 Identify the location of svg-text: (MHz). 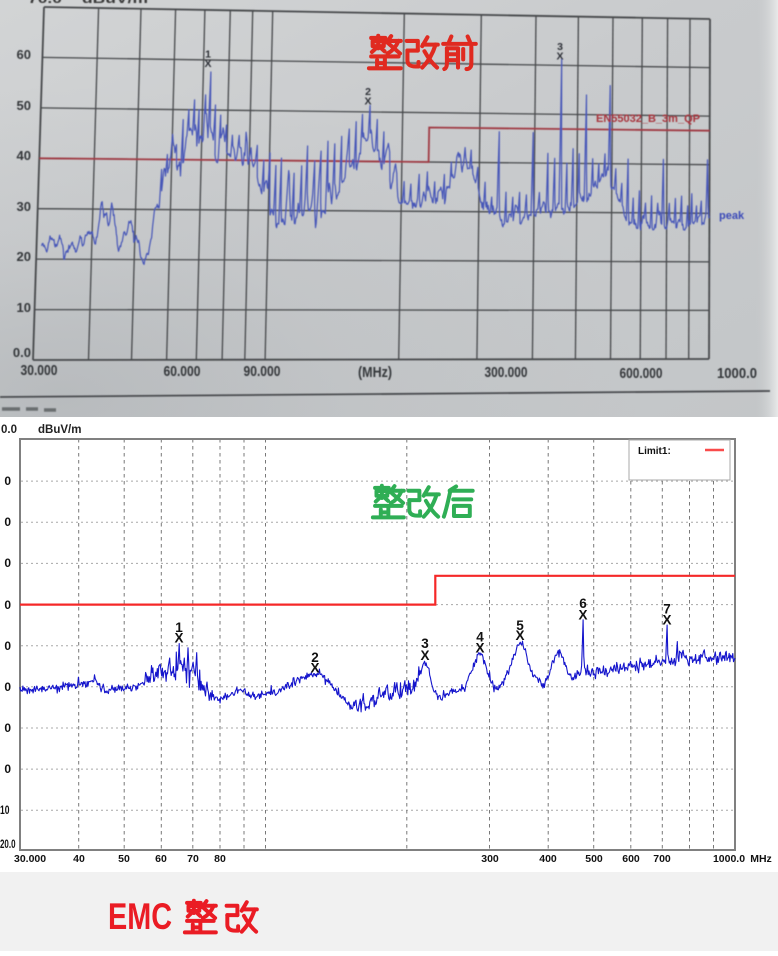
(375, 372).